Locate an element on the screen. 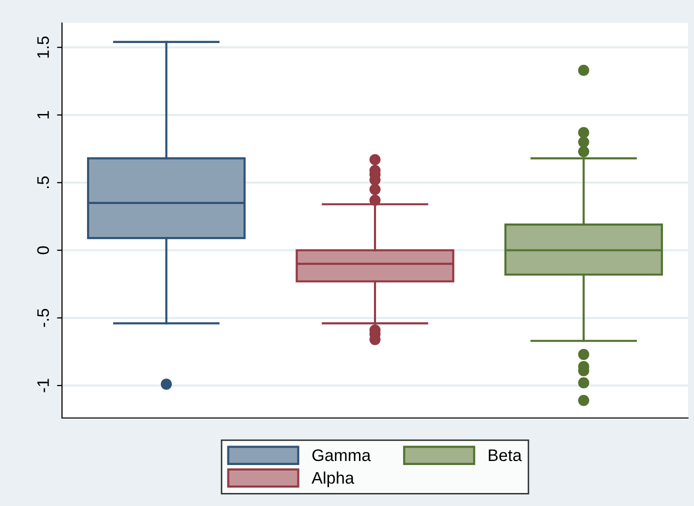 This screenshot has height=506, width=694. legend-label: Gamma is located at coordinates (341, 455).